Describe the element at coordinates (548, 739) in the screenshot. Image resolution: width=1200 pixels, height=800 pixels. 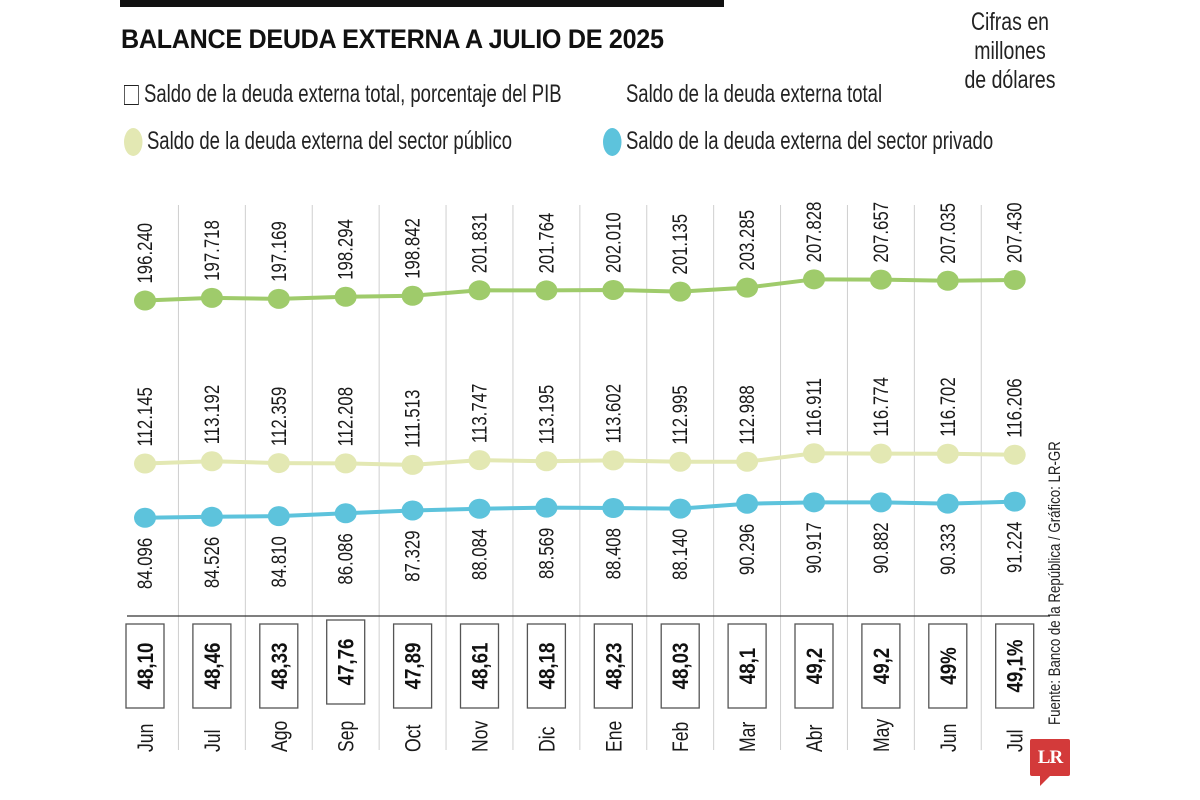
I see `month-label: Dic` at that location.